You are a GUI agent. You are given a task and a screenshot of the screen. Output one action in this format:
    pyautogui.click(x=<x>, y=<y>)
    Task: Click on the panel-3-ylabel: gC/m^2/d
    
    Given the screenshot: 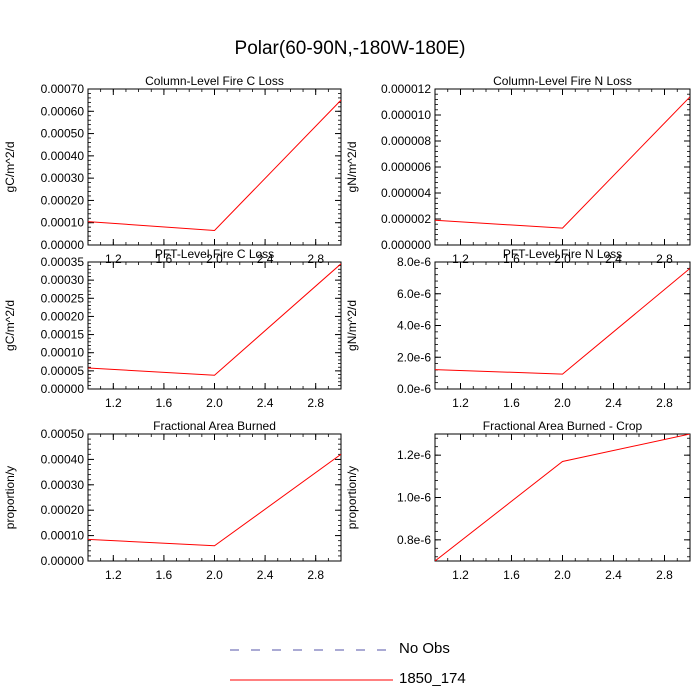 What is the action you would take?
    pyautogui.click(x=10, y=325)
    